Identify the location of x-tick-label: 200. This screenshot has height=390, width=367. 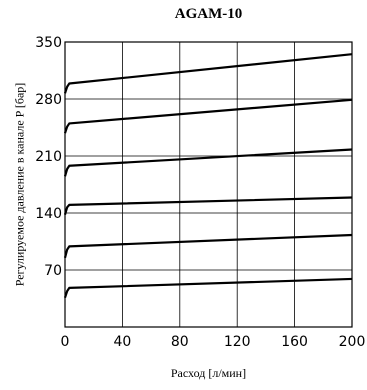
(352, 342).